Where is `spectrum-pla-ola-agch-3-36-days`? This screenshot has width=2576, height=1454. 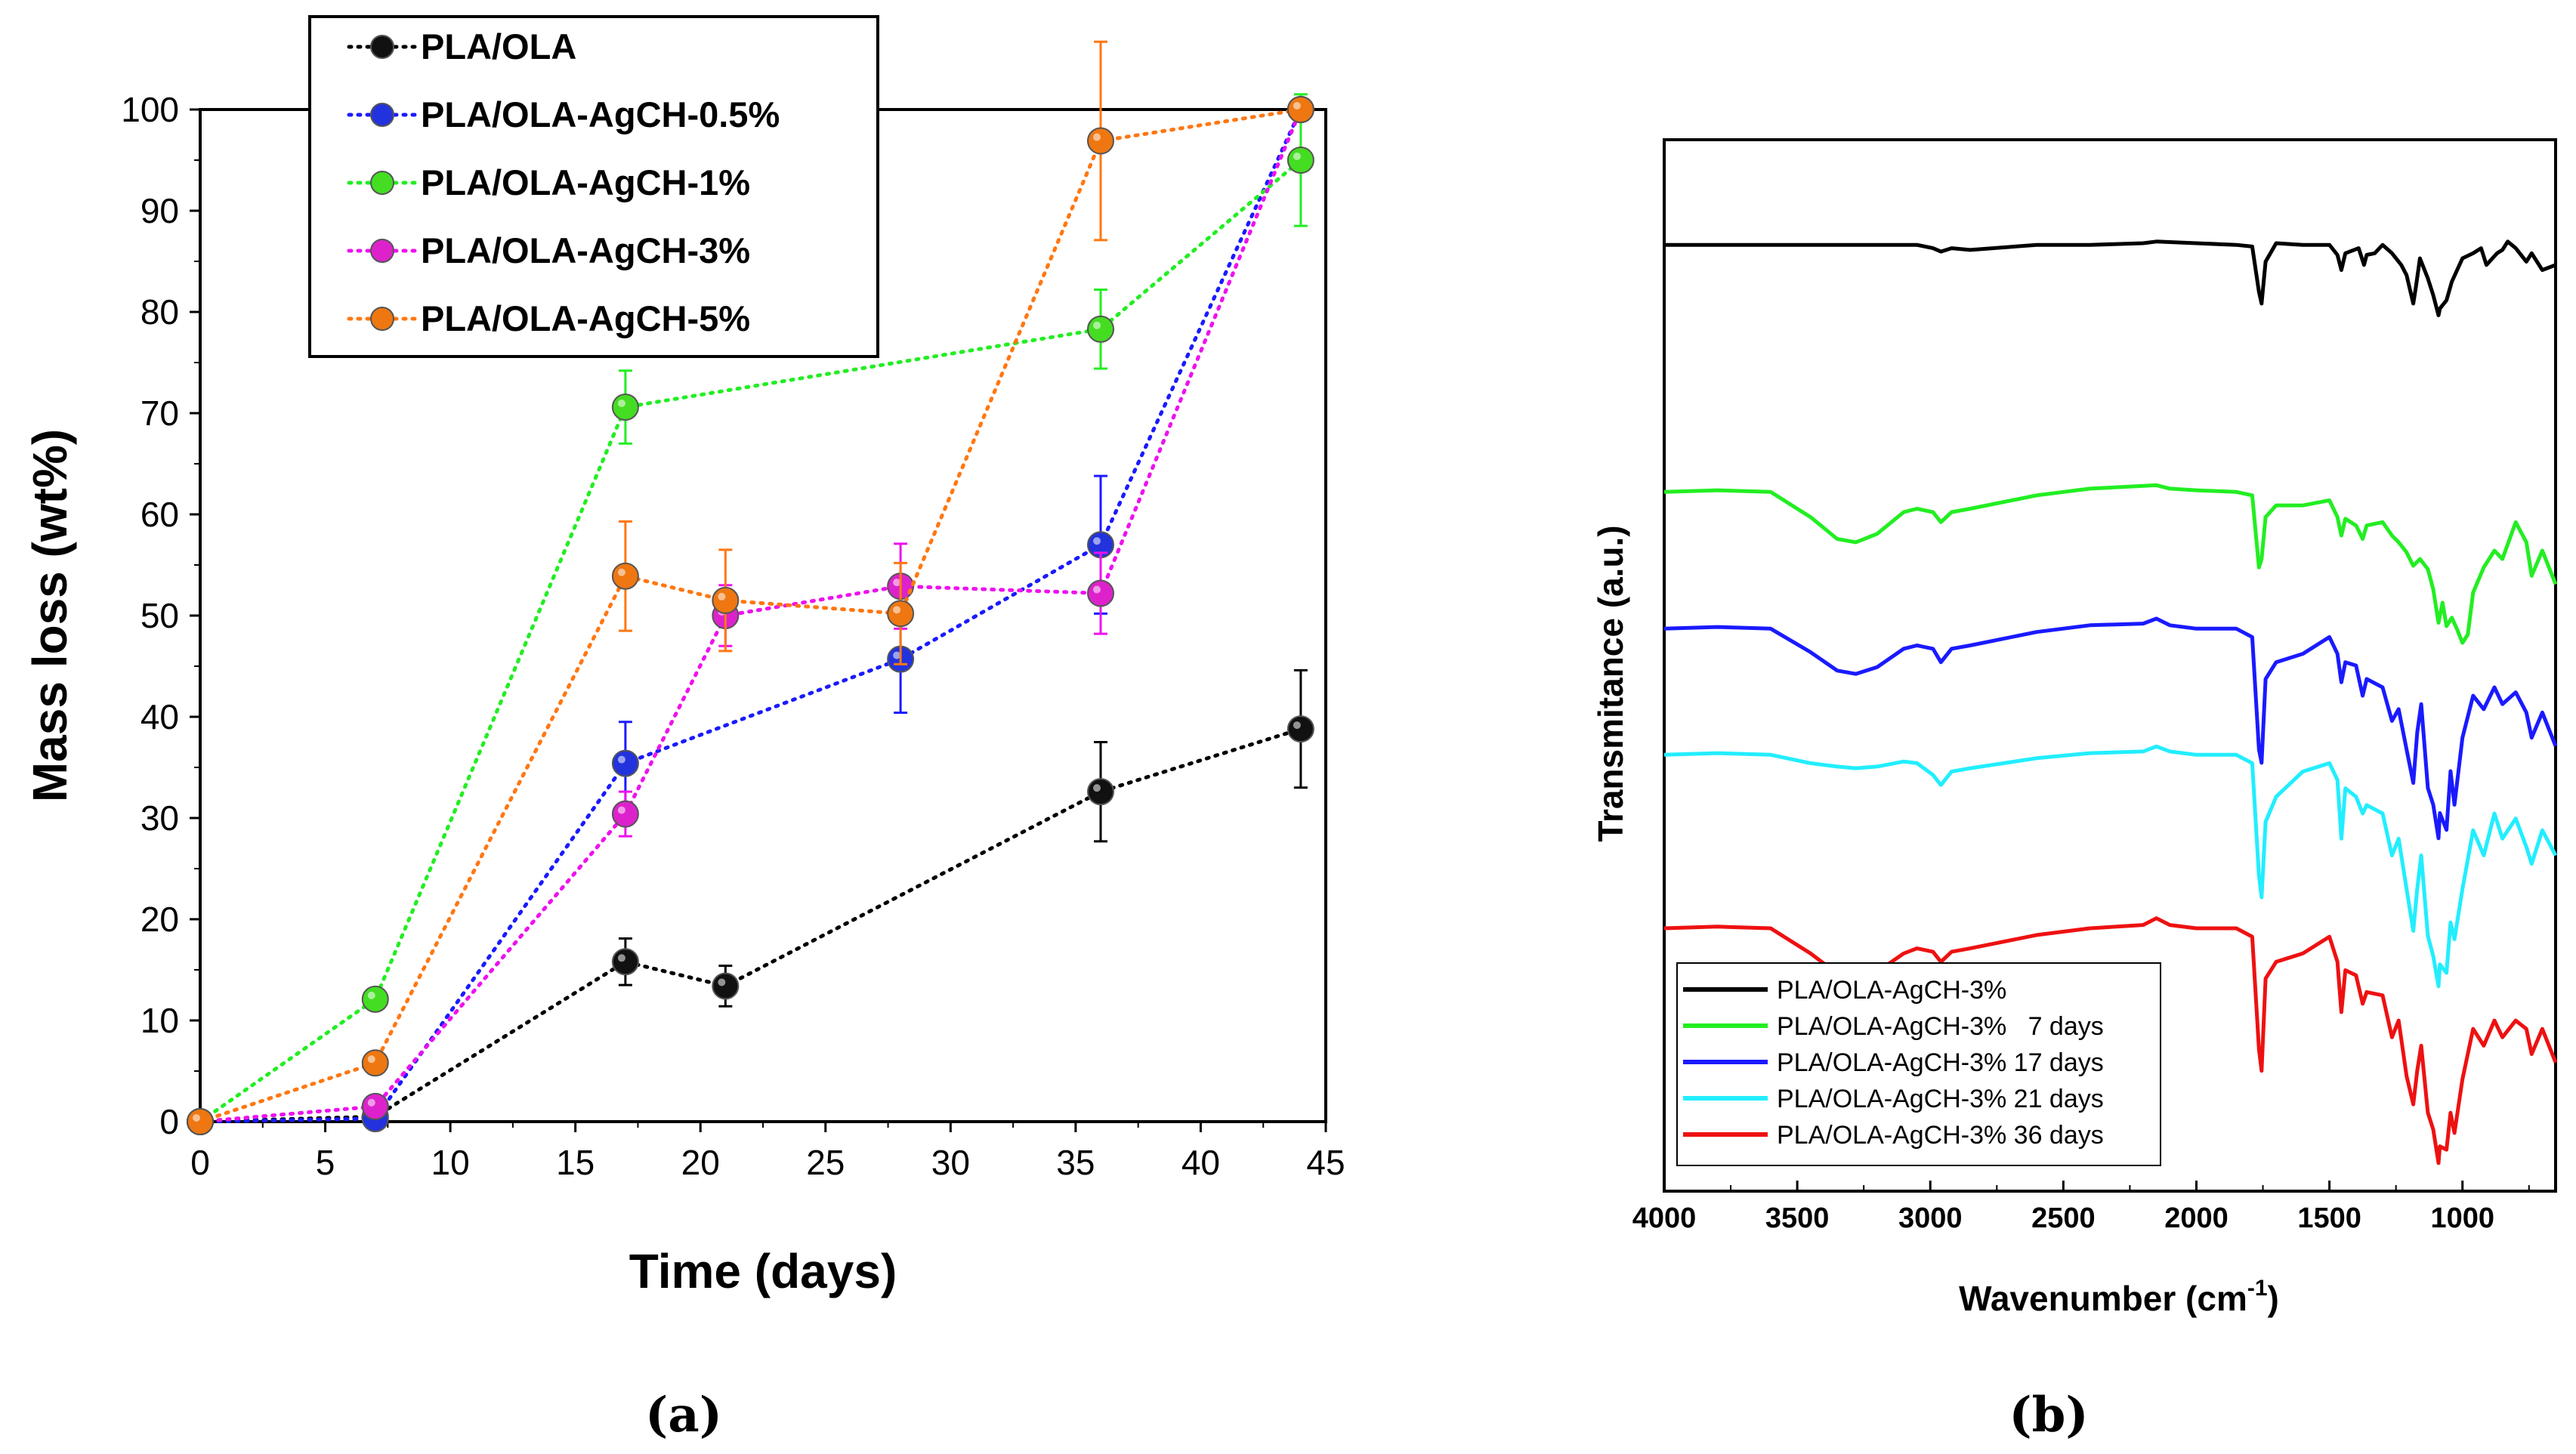 spectrum-pla-ola-agch-3-36-days is located at coordinates (2110, 1040).